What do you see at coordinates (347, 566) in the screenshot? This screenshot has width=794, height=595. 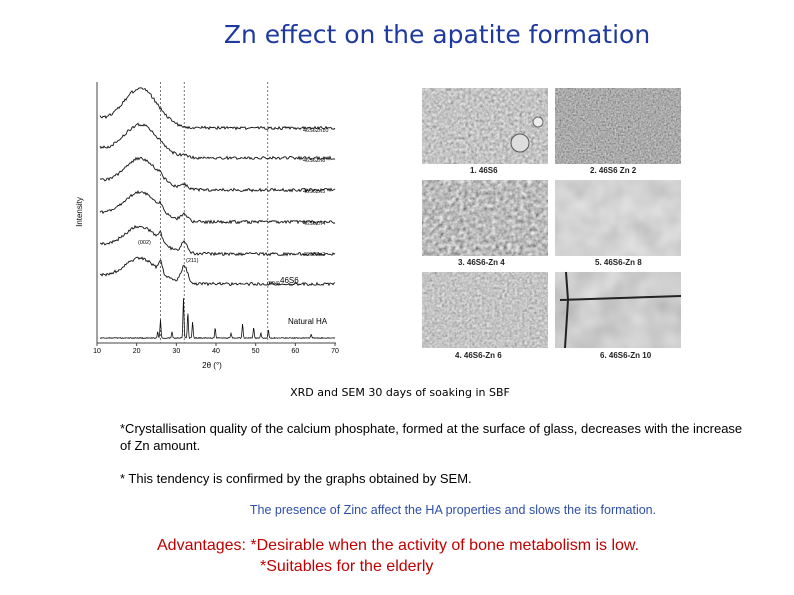 I see `advantage: *Suitables for the elderly` at bounding box center [347, 566].